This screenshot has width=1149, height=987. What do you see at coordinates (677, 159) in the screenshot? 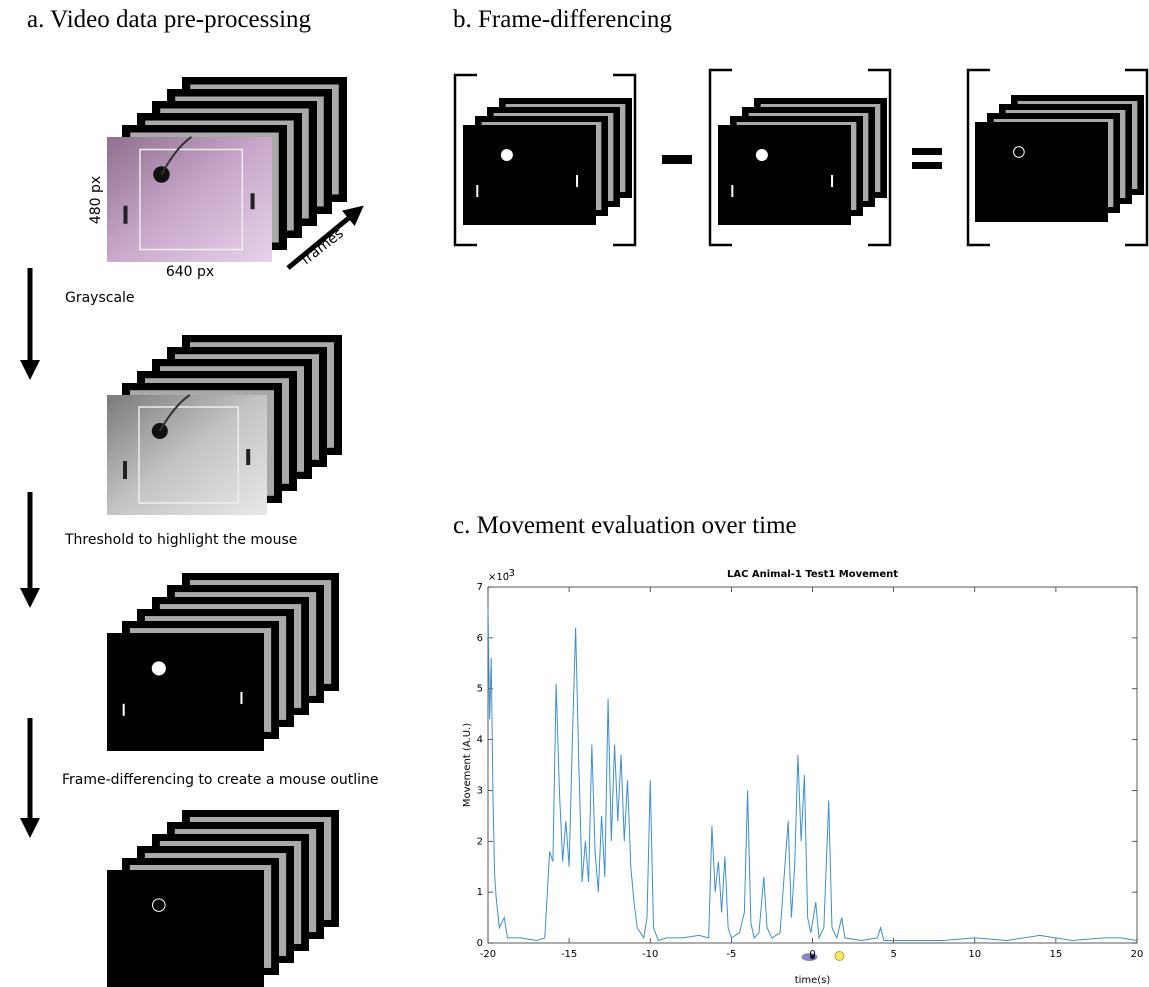
I see `minus-sign` at bounding box center [677, 159].